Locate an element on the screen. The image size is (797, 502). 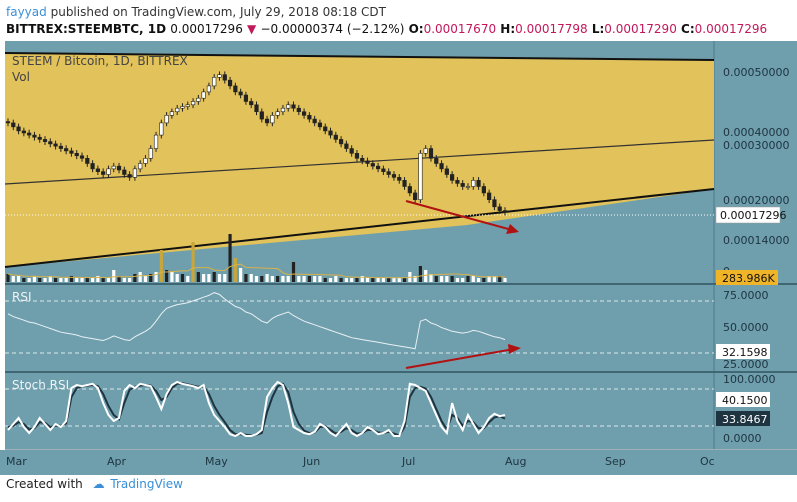
wedge-resistance-line is located at coordinates (359, 56).